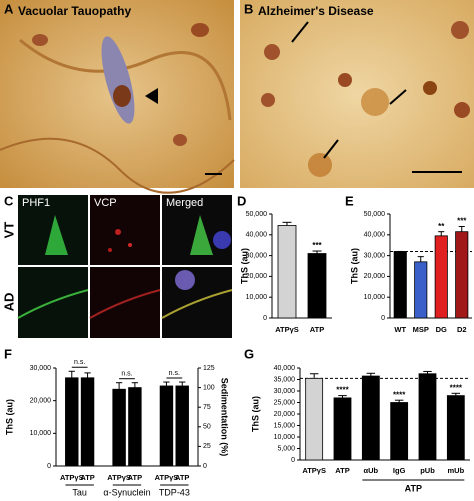 This screenshot has width=474, height=501. What do you see at coordinates (207, 427) in the screenshot?
I see `y2-tick-label: 50` at bounding box center [207, 427].